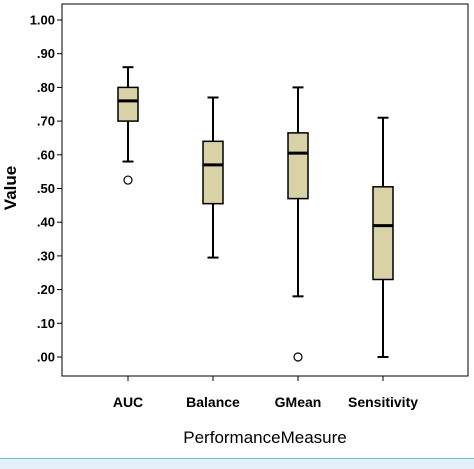 The width and height of the screenshot is (474, 469). Describe the element at coordinates (46, 255) in the screenshot. I see `y-tick-label: .30` at that location.